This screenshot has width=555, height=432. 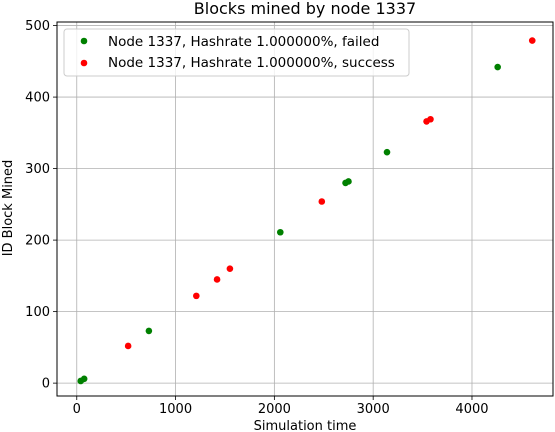 What do you see at coordinates (274, 409) in the screenshot?
I see `x-tick-label: 2000` at bounding box center [274, 409].